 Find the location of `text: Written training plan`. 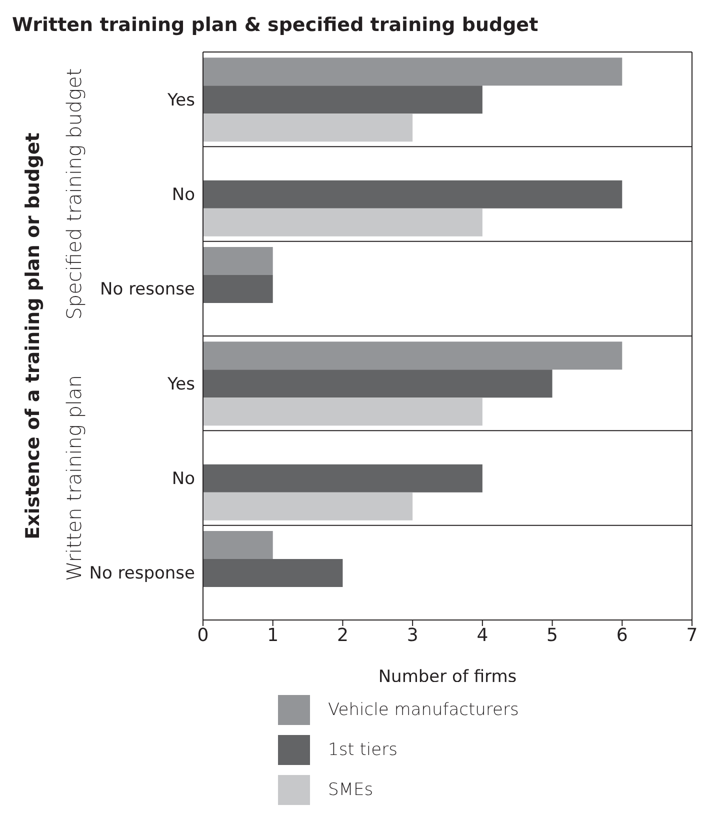

text: Written training plan is located at coordinates (74, 478).